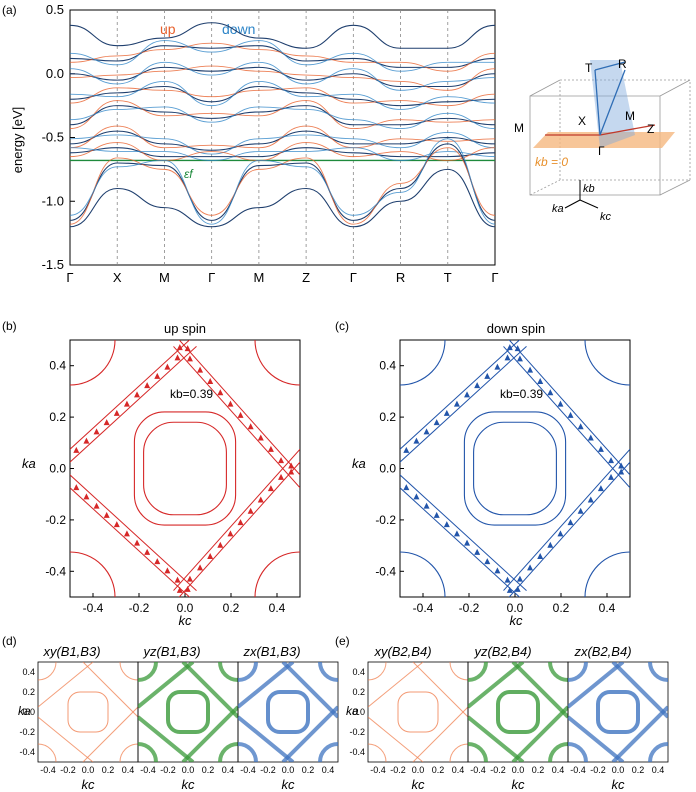 This screenshot has height=792, width=696. Describe the element at coordinates (601, 151) in the screenshot. I see `bz-point-Gamma: Γ` at that location.